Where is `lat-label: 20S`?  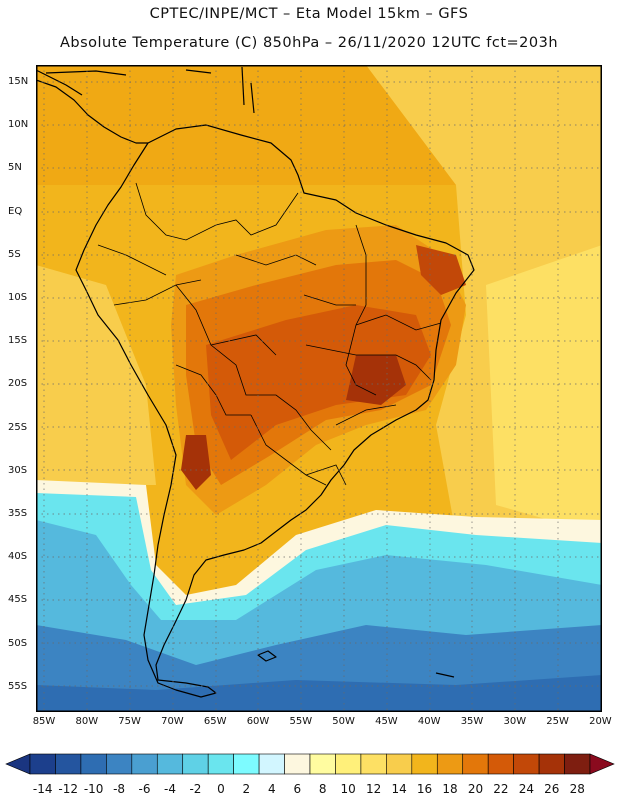 lat-label: 20S is located at coordinates (18, 384).